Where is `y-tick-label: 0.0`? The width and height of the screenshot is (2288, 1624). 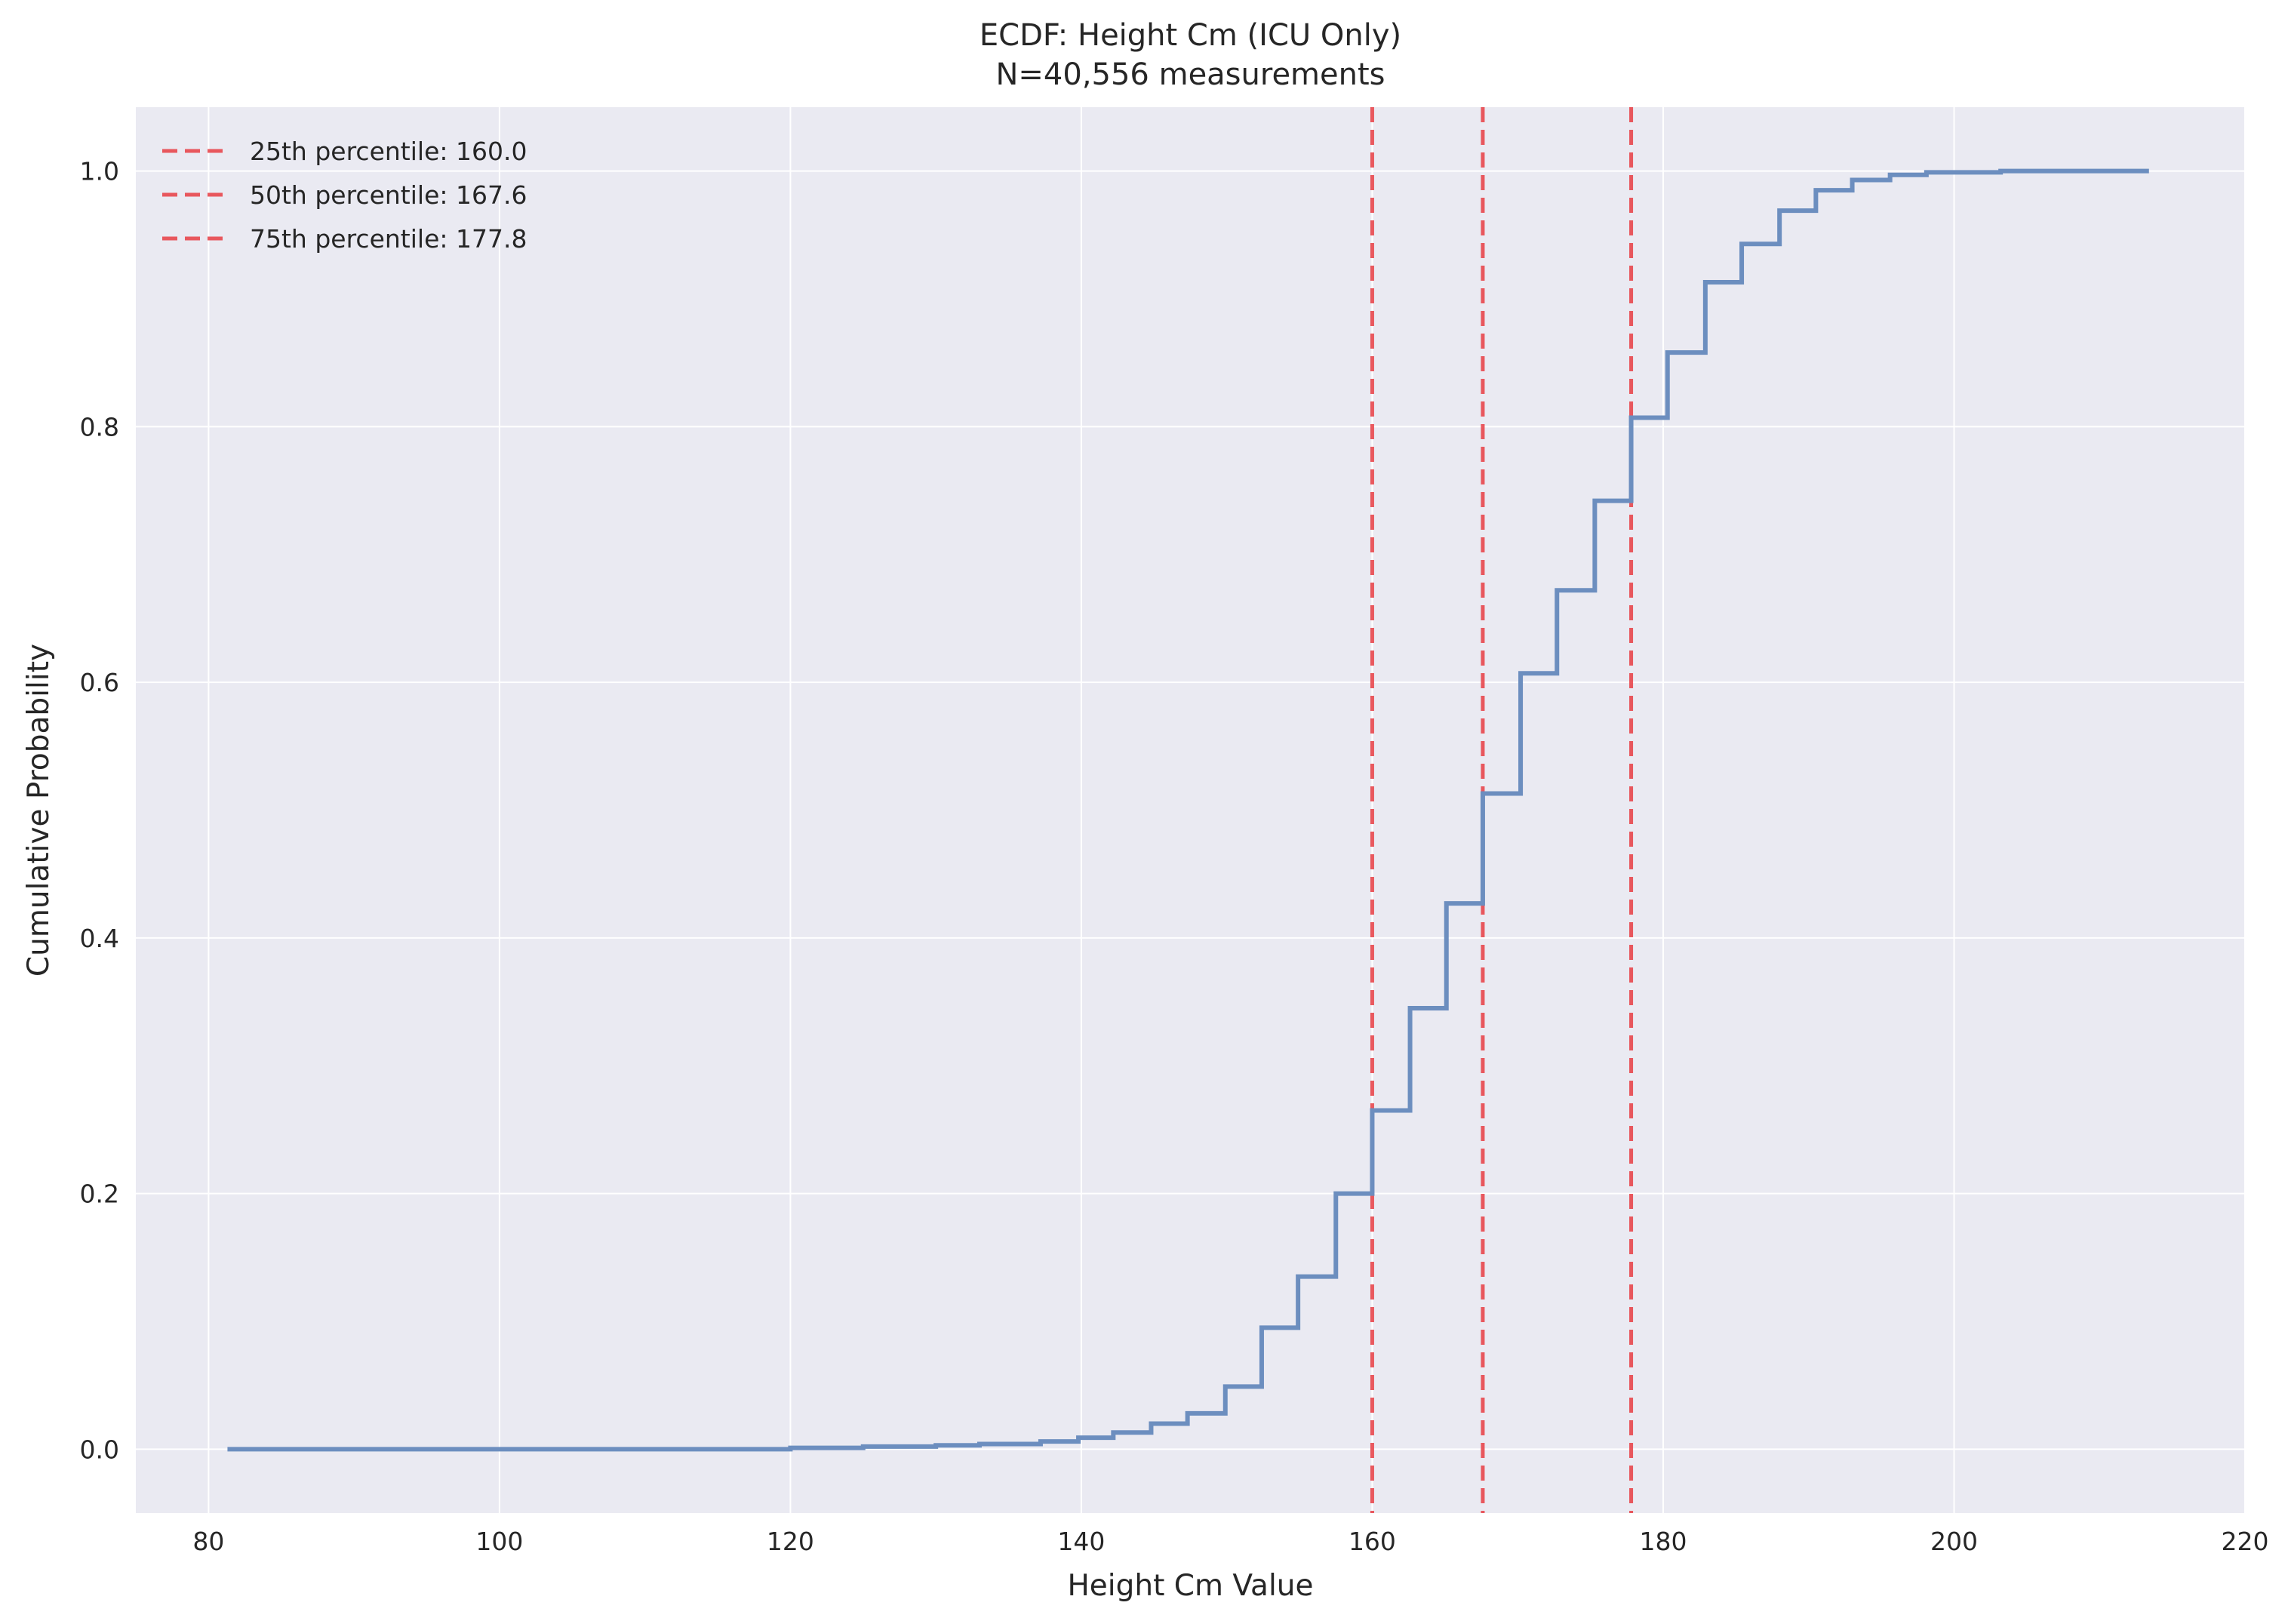
y-tick-label: 0.0 is located at coordinates (100, 1449).